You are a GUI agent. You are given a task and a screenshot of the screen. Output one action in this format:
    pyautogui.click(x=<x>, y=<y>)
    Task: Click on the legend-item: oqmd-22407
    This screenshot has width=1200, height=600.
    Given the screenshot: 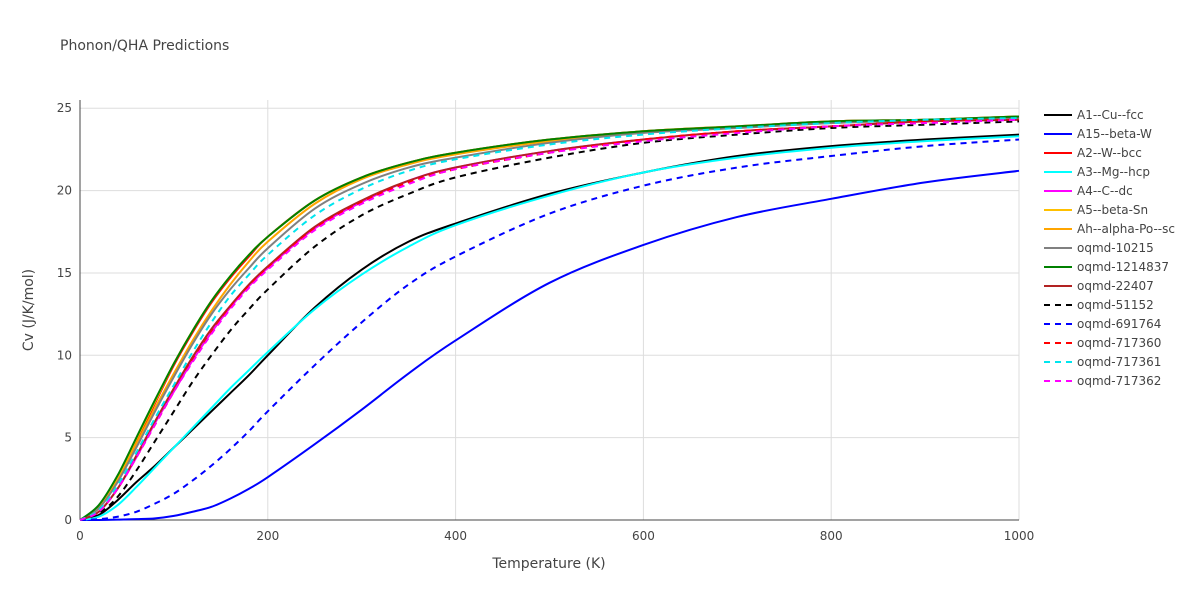 What is the action you would take?
    pyautogui.click(x=1099, y=286)
    